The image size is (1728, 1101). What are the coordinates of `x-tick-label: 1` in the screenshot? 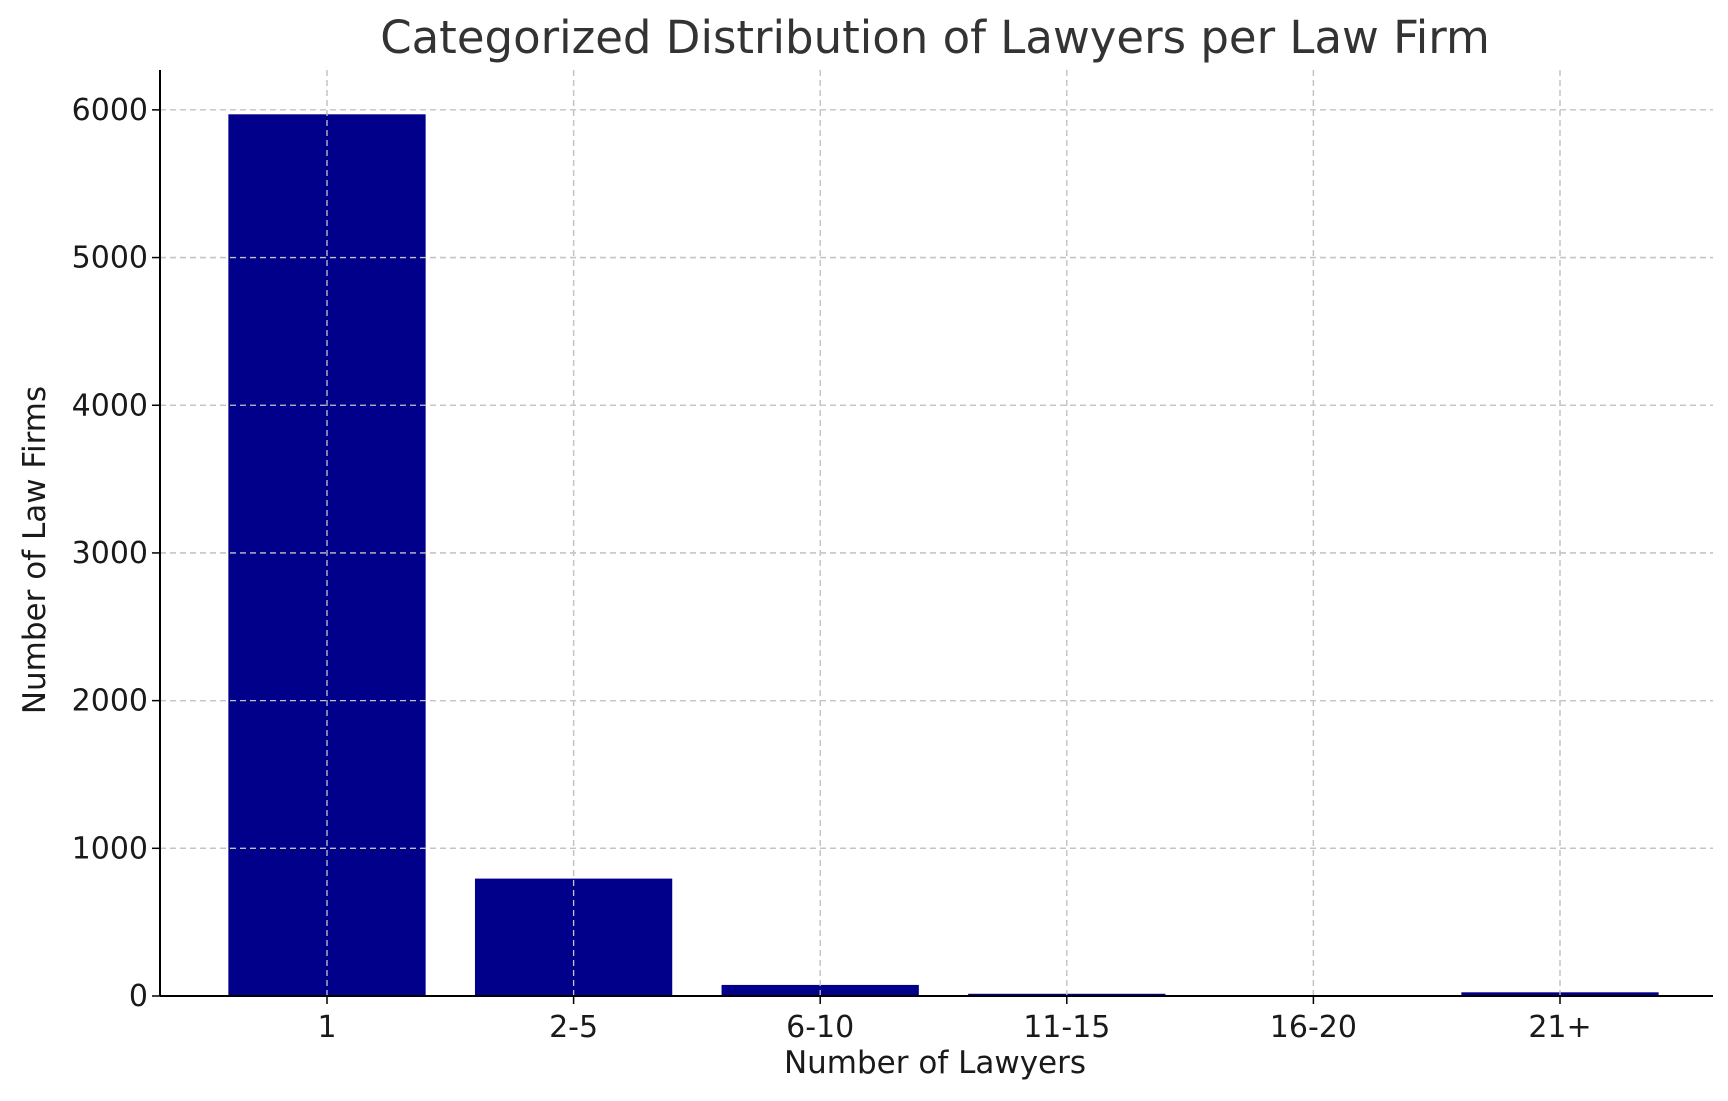 It's located at (326, 1027).